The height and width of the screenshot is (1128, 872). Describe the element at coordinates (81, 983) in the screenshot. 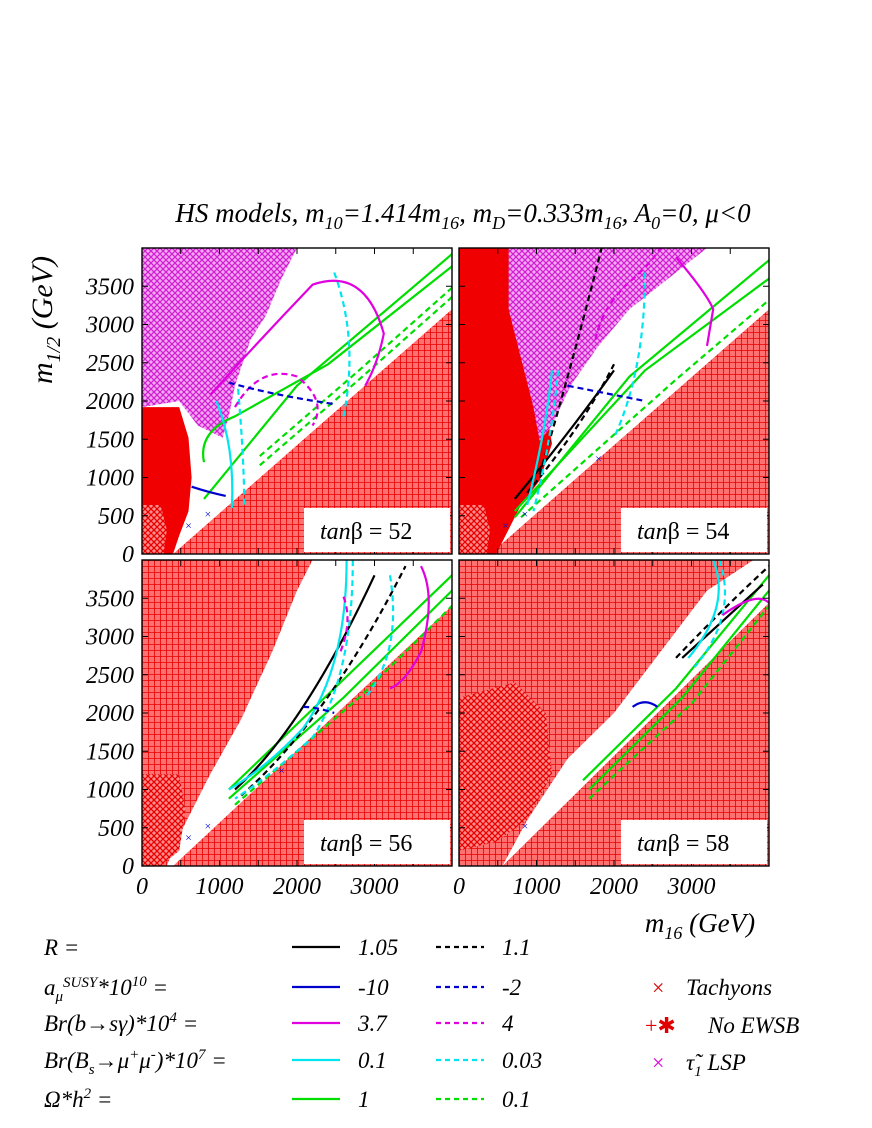

I see `lbl-sup: SUSY` at that location.